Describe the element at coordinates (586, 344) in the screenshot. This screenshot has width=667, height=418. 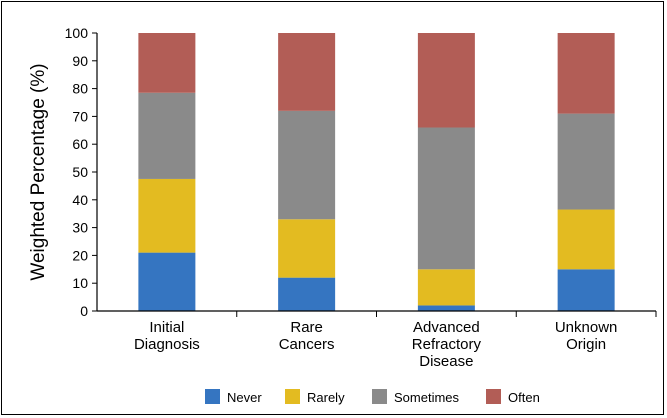
I see `x-category-label-line: Origin` at that location.